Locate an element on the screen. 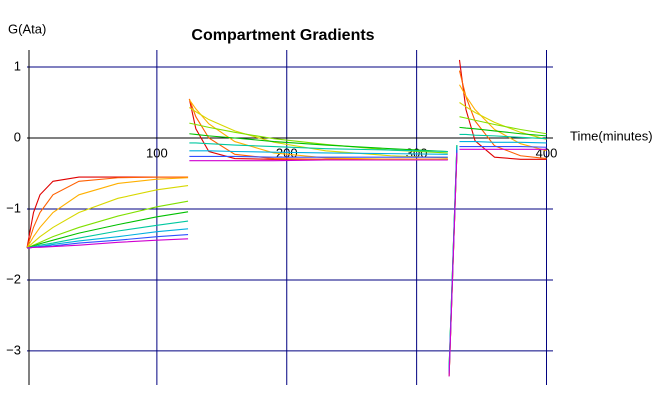 The width and height of the screenshot is (661, 407). y-tick-label: −1 is located at coordinates (13, 207).